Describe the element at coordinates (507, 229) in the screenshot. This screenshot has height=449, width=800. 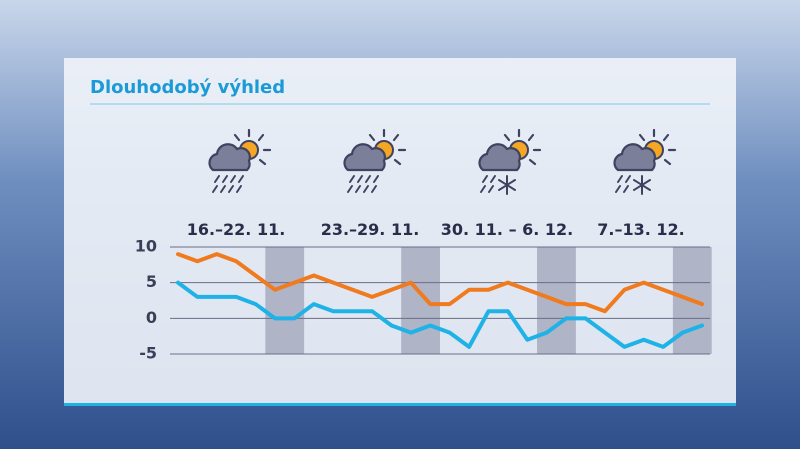
I see `week-label: 30. 11. – 6. 12.` at that location.